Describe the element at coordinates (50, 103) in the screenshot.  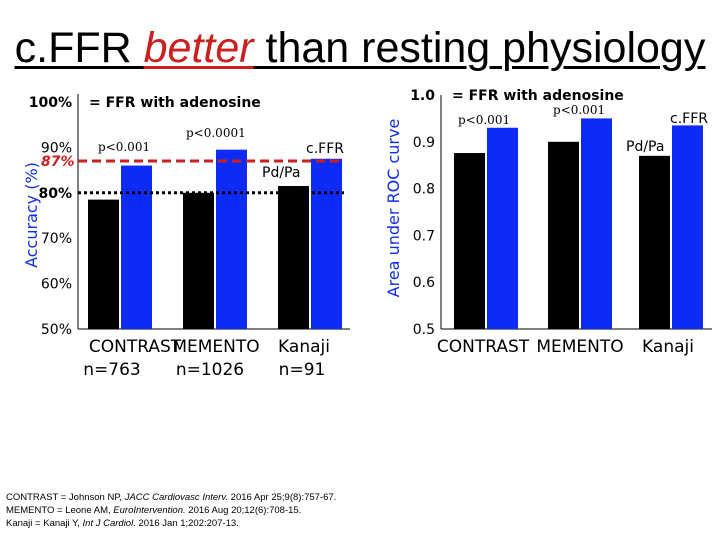
I see `y-tick-label: 100%` at that location.